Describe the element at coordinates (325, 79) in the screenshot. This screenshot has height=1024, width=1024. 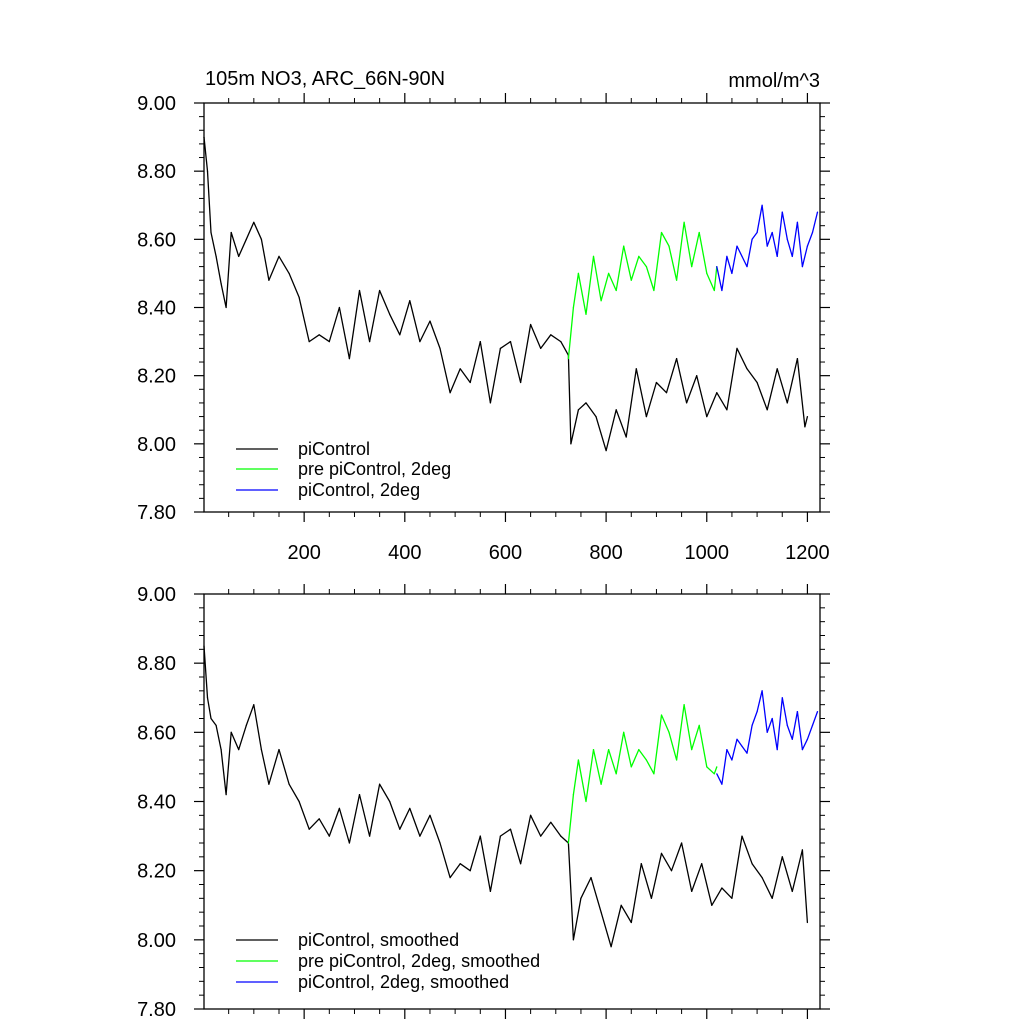
I see `top-title-left: 105m NO3, ARC_66N-90N` at that location.